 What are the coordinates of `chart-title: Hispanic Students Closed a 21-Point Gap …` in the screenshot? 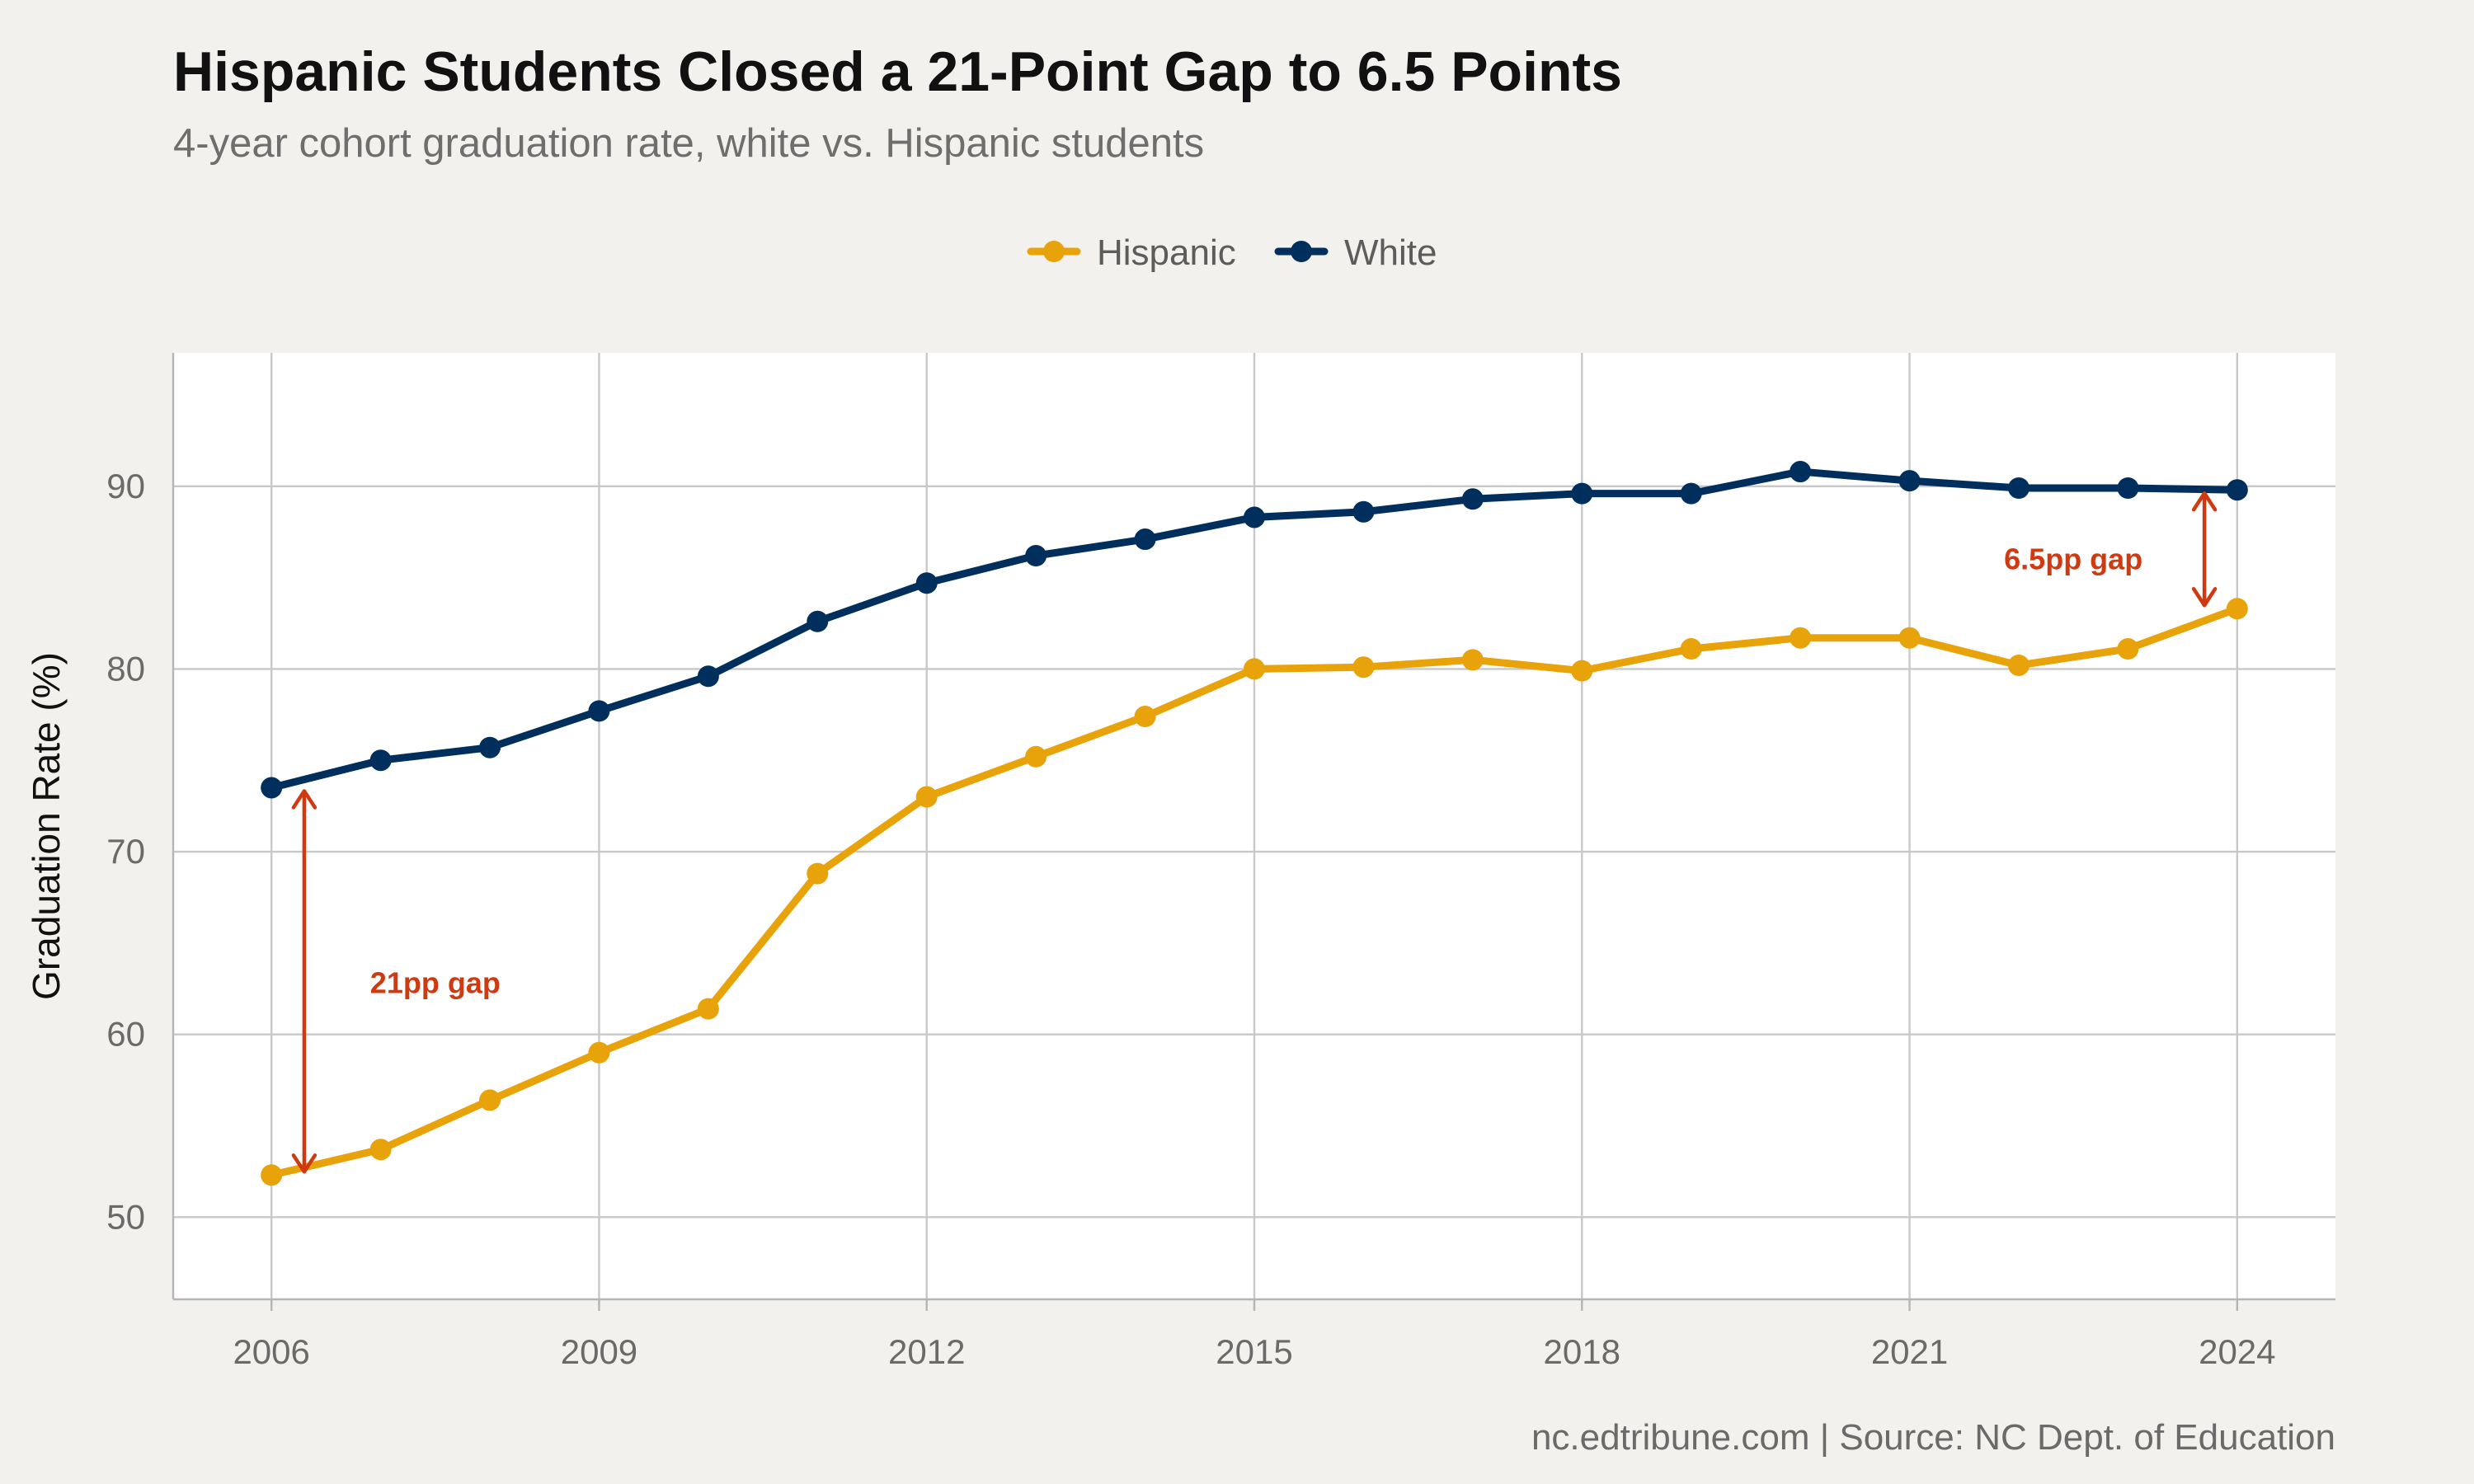 It's located at (897, 71).